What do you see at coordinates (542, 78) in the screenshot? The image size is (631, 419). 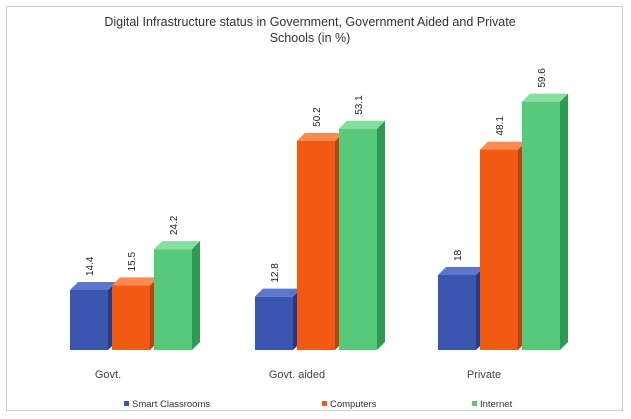 I see `value-label: 59.6` at bounding box center [542, 78].